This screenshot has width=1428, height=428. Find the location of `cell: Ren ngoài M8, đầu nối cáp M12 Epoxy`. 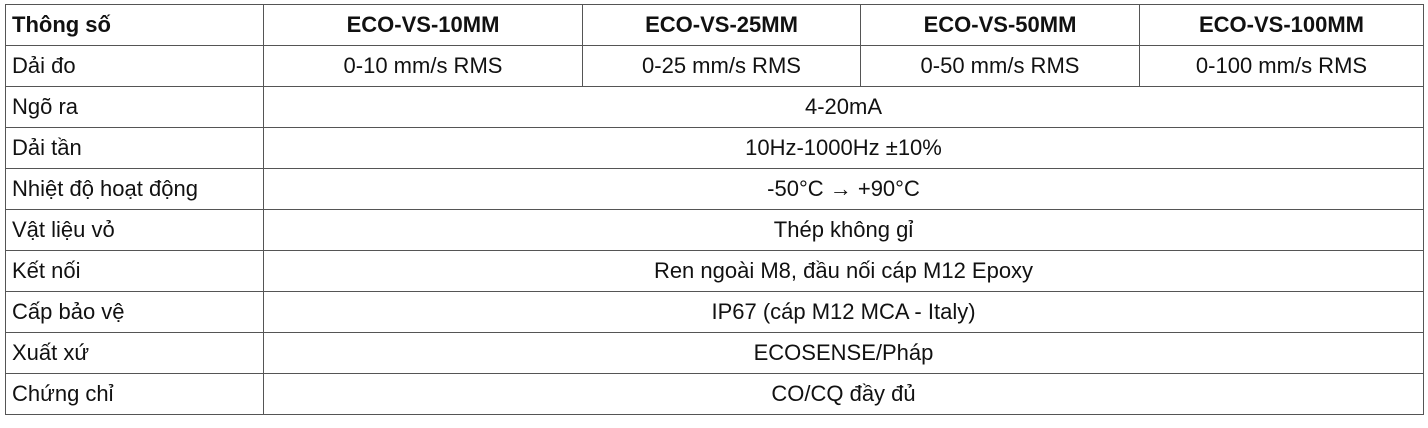

cell: Ren ngoài M8, đầu nối cáp M12 Epoxy is located at coordinates (843, 271).